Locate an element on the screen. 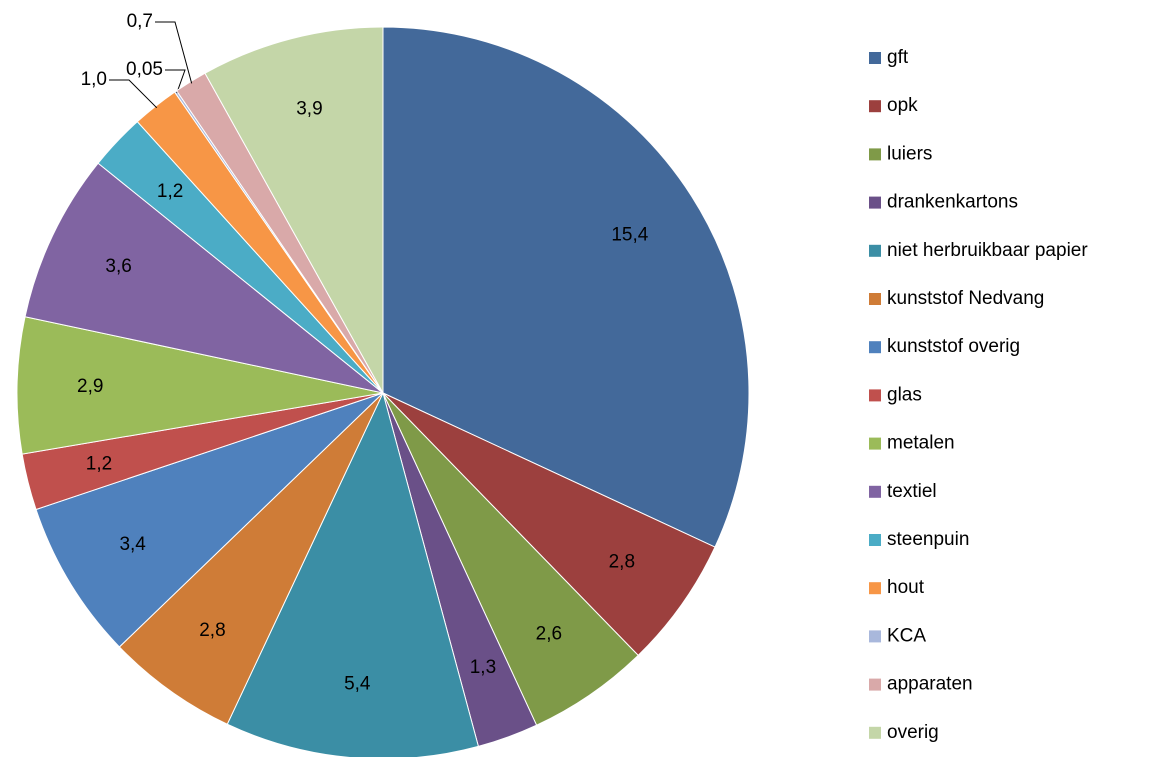  data-label: 3,9 is located at coordinates (309, 109).